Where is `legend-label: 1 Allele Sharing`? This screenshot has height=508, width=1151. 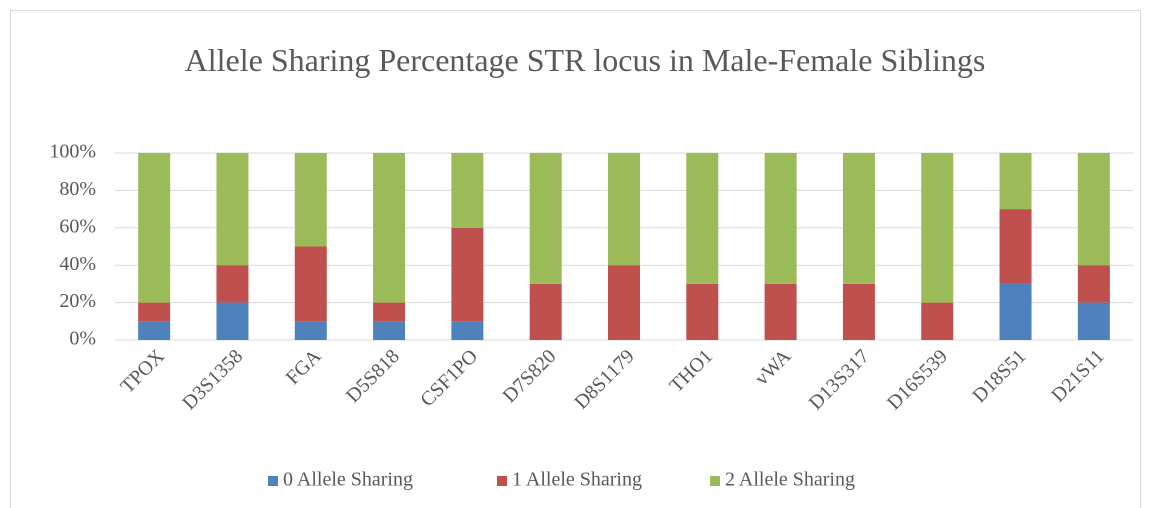 legend-label: 1 Allele Sharing is located at coordinates (577, 480).